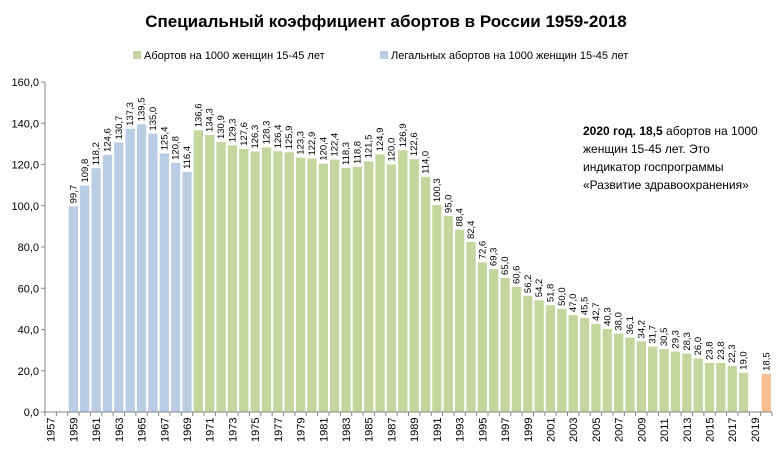  Describe the element at coordinates (232, 278) in the screenshot. I see `bar-1973` at that location.